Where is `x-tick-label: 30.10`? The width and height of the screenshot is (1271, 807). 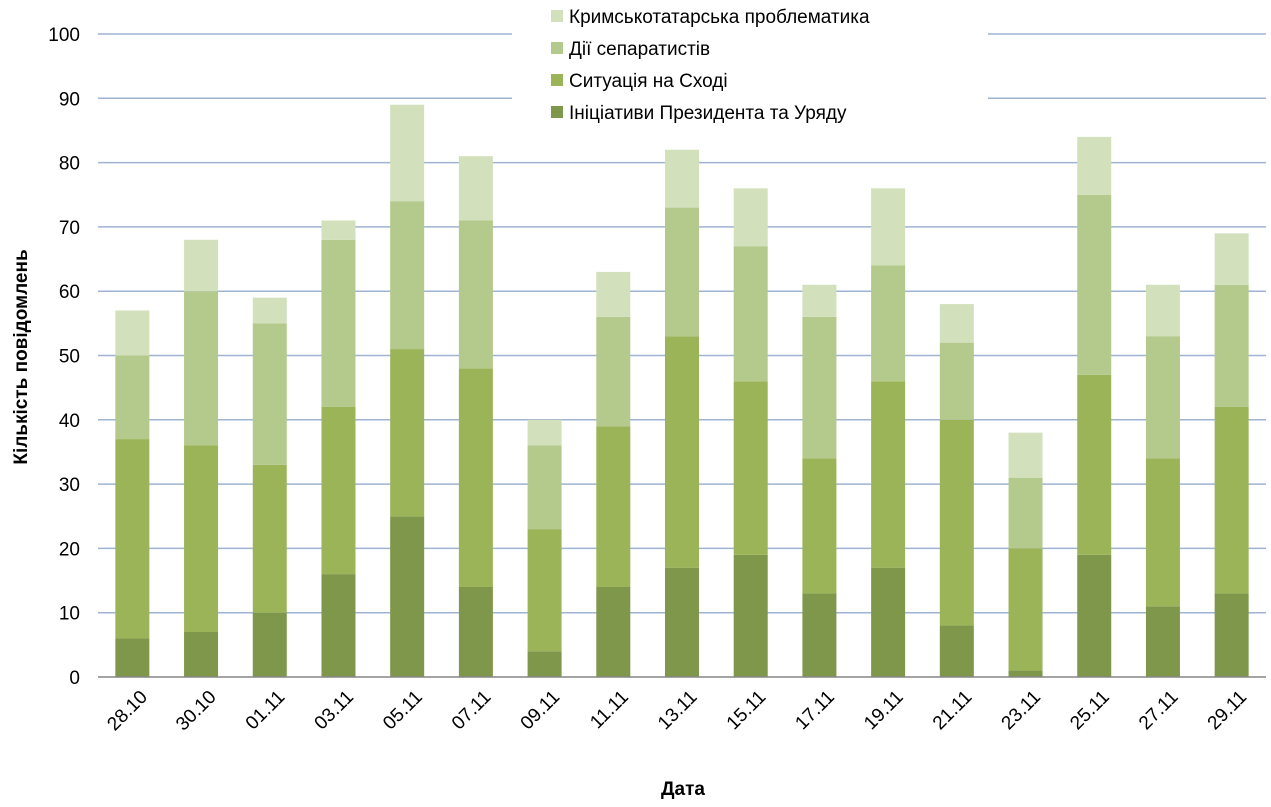 x-tick-label: 30.10 is located at coordinates (196, 711).